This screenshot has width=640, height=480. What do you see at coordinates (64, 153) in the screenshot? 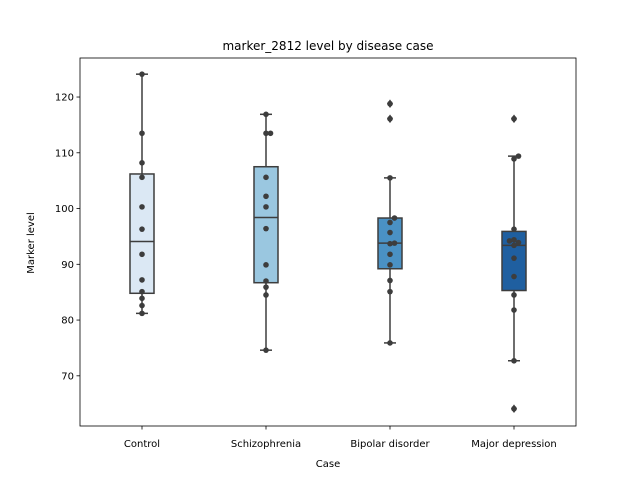
I see `y-tick-label: 110` at bounding box center [64, 153].